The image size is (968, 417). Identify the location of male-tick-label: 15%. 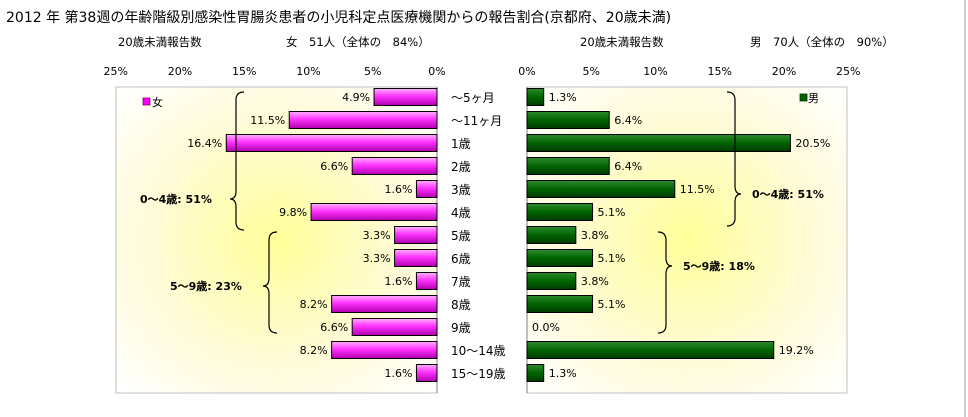
(720, 71).